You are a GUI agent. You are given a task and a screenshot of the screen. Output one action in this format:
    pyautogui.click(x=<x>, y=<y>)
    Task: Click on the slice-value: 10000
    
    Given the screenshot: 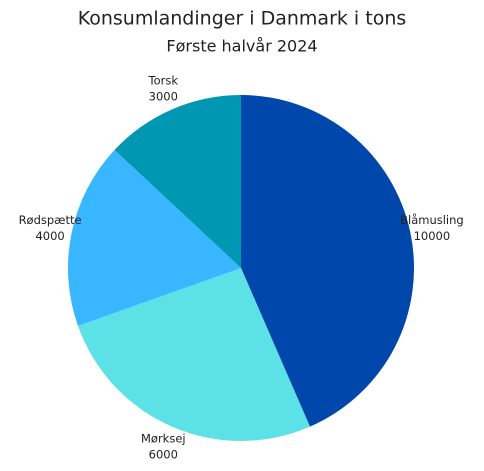 What is the action you would take?
    pyautogui.click(x=432, y=236)
    